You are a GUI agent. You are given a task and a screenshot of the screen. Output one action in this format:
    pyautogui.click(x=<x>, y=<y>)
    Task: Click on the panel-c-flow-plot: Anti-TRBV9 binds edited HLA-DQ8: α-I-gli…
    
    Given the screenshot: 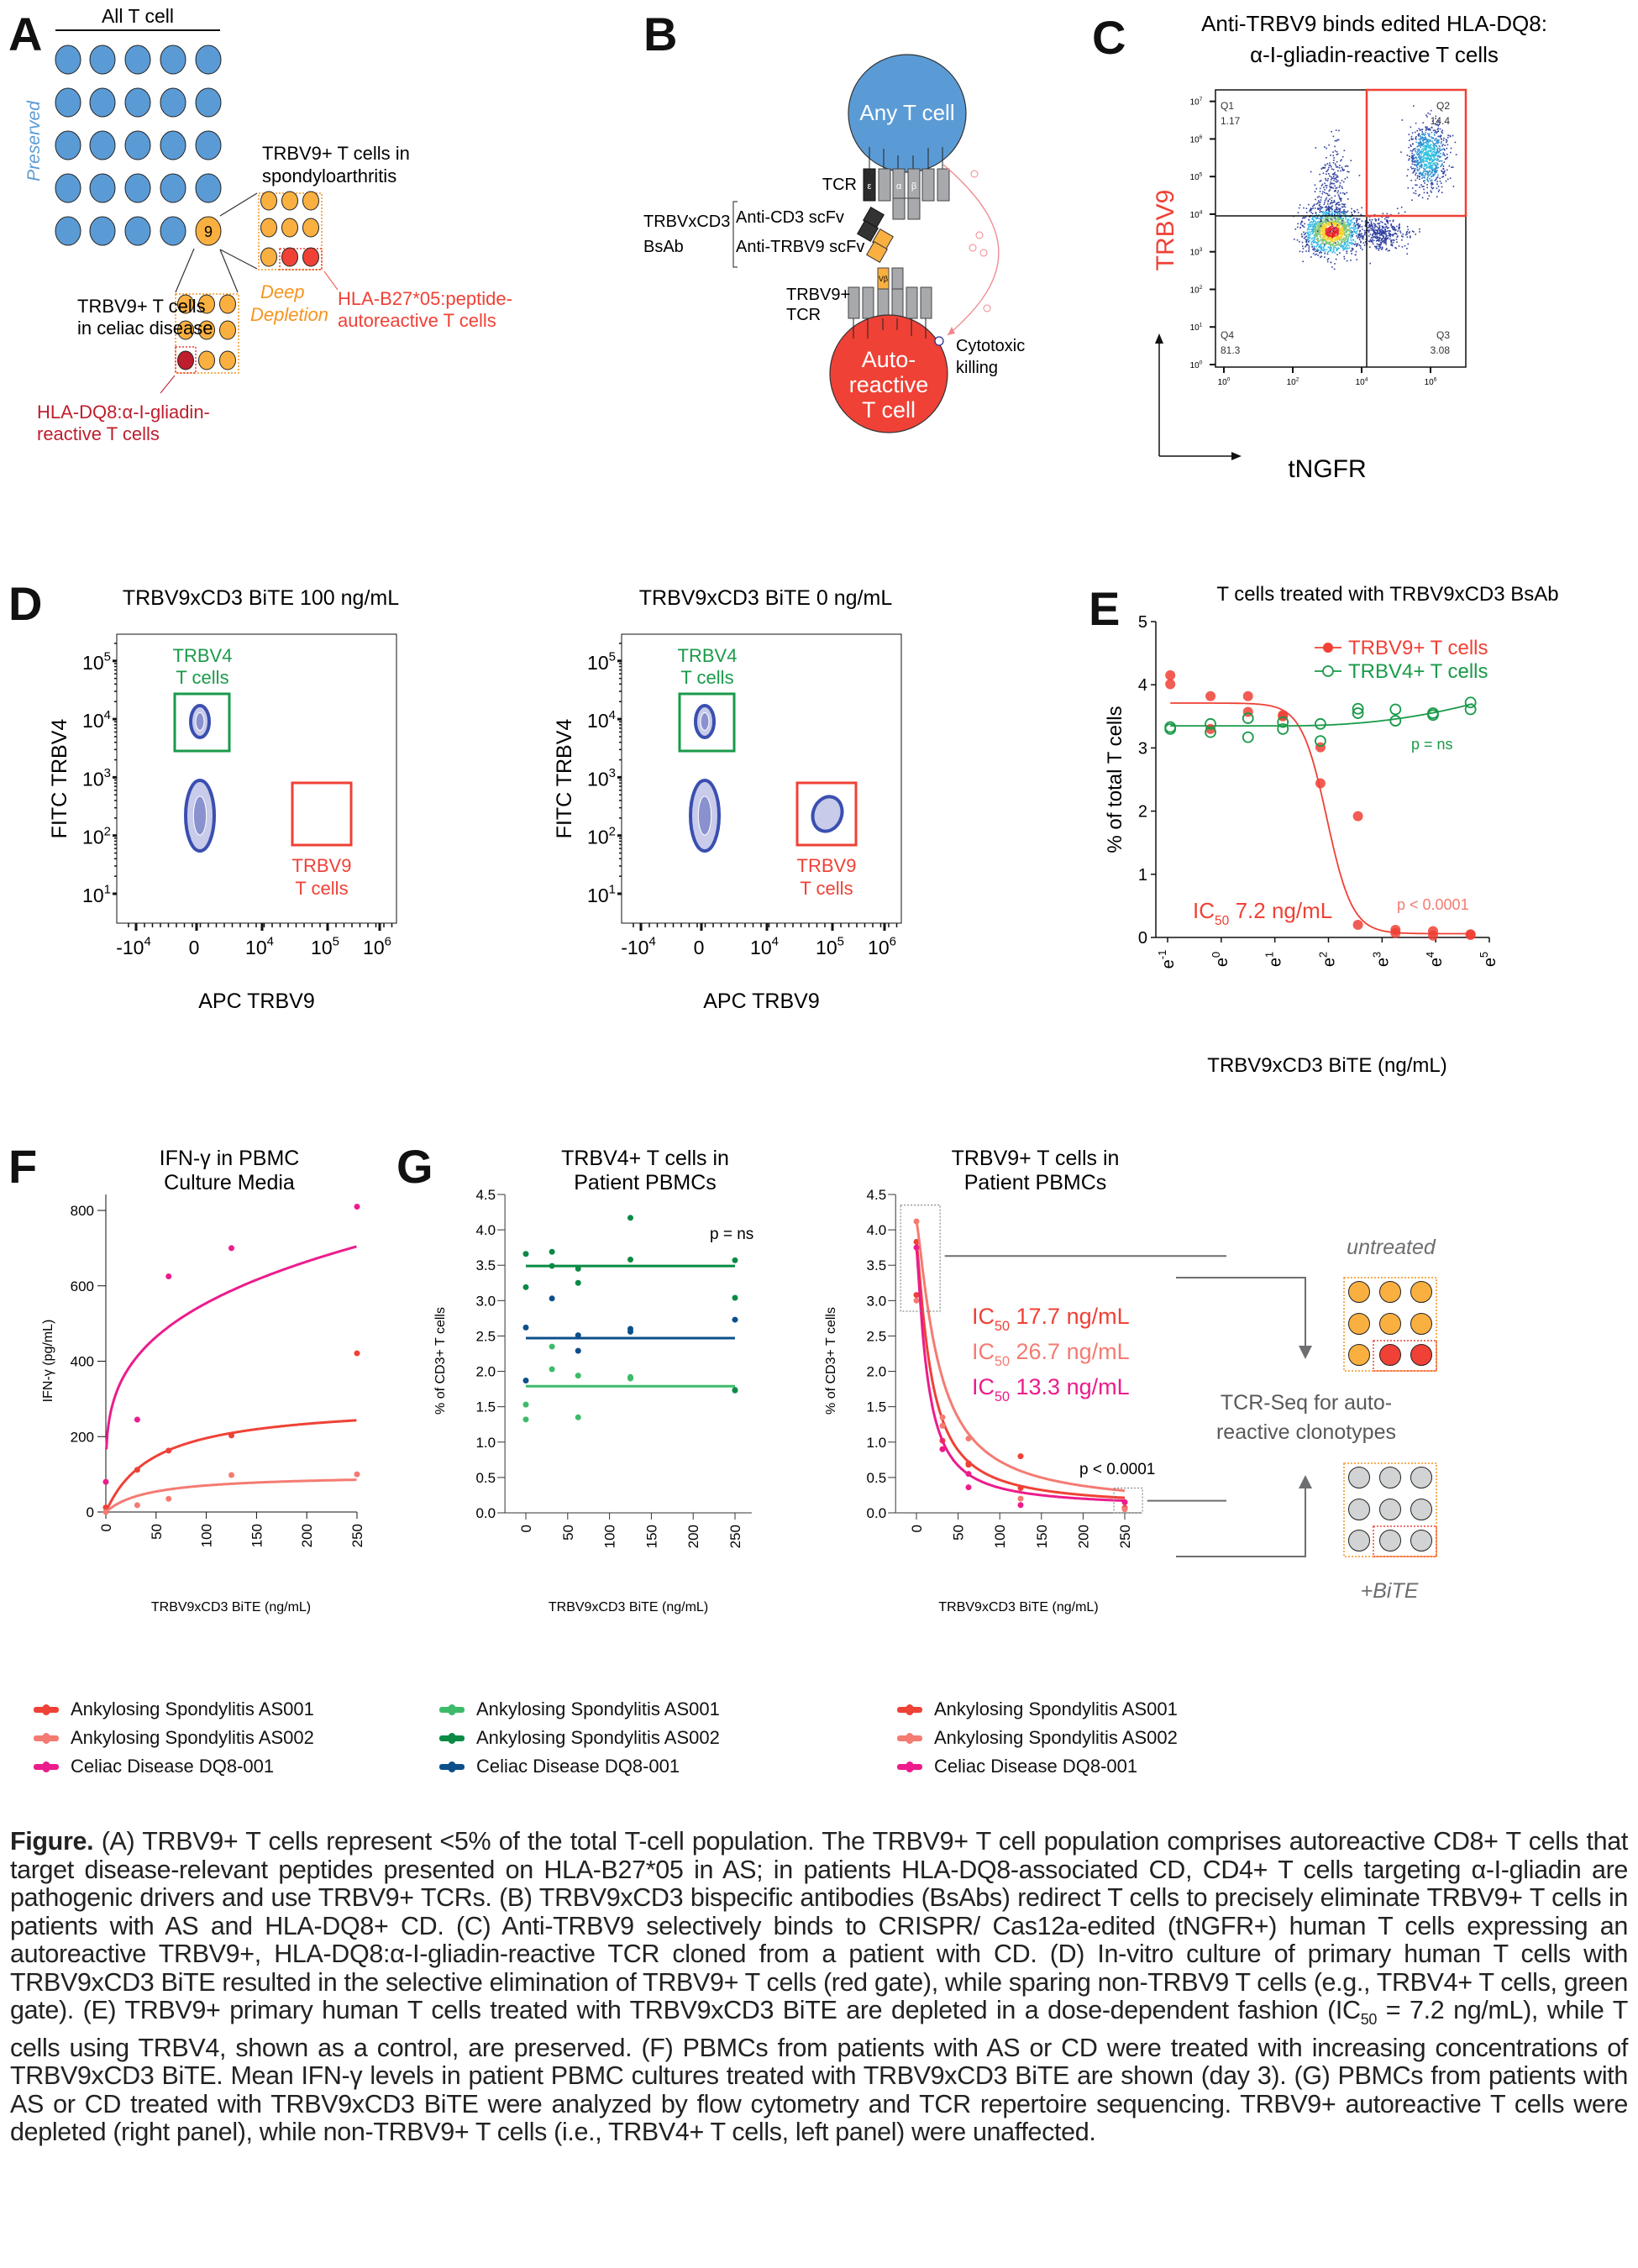 What is the action you would take?
    pyautogui.click(x=1349, y=247)
    